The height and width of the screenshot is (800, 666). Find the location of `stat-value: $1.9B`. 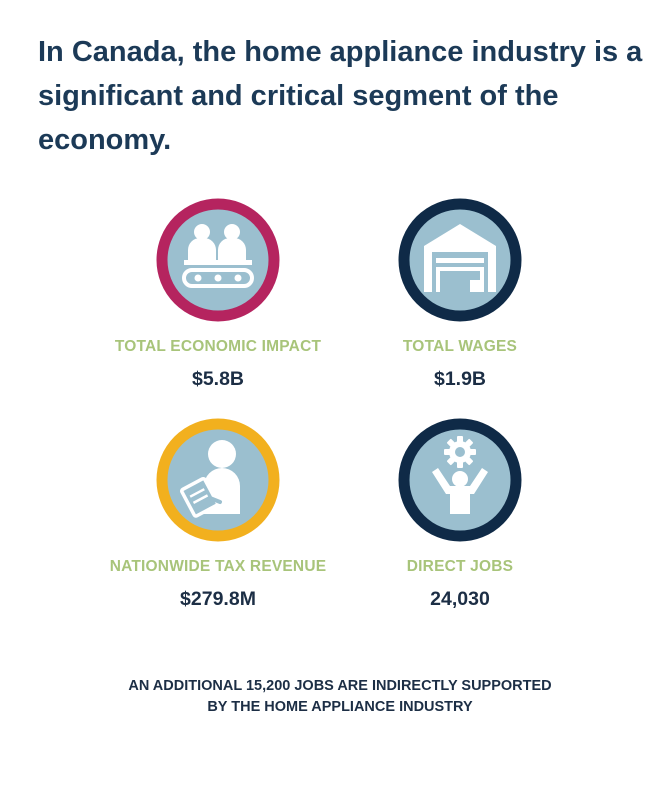

stat-value: $1.9B is located at coordinates (460, 379).